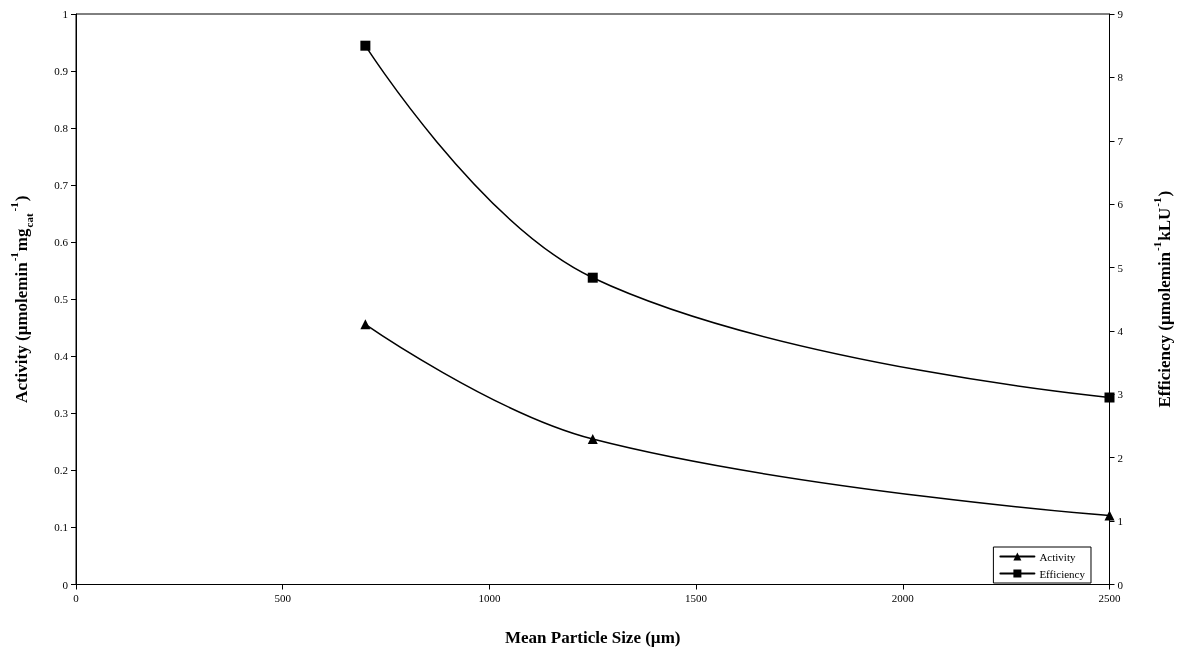  I want to click on x-tick-label: 1000, so click(489, 598).